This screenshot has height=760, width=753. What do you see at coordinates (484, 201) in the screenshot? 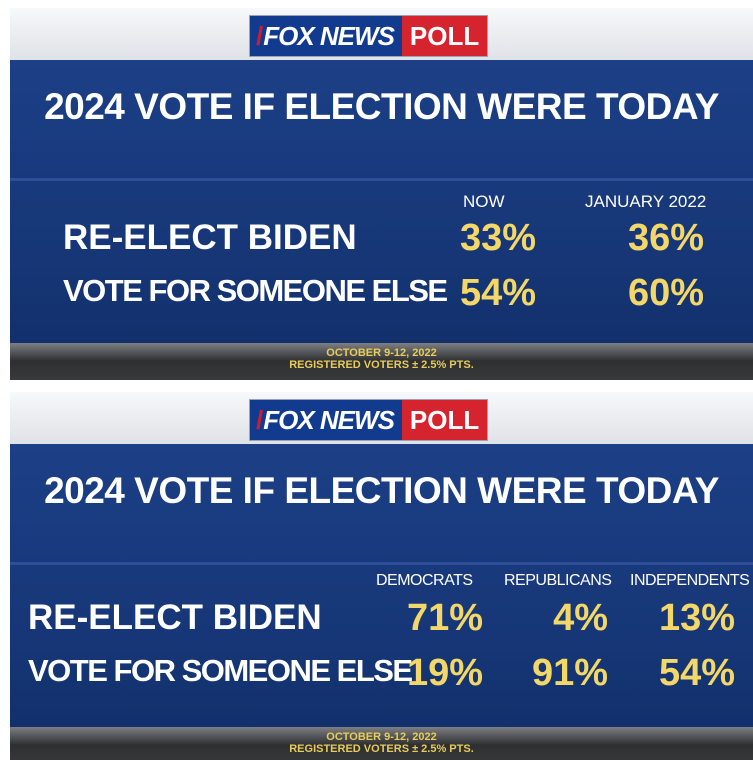
I see `column-header-now: NOW` at bounding box center [484, 201].